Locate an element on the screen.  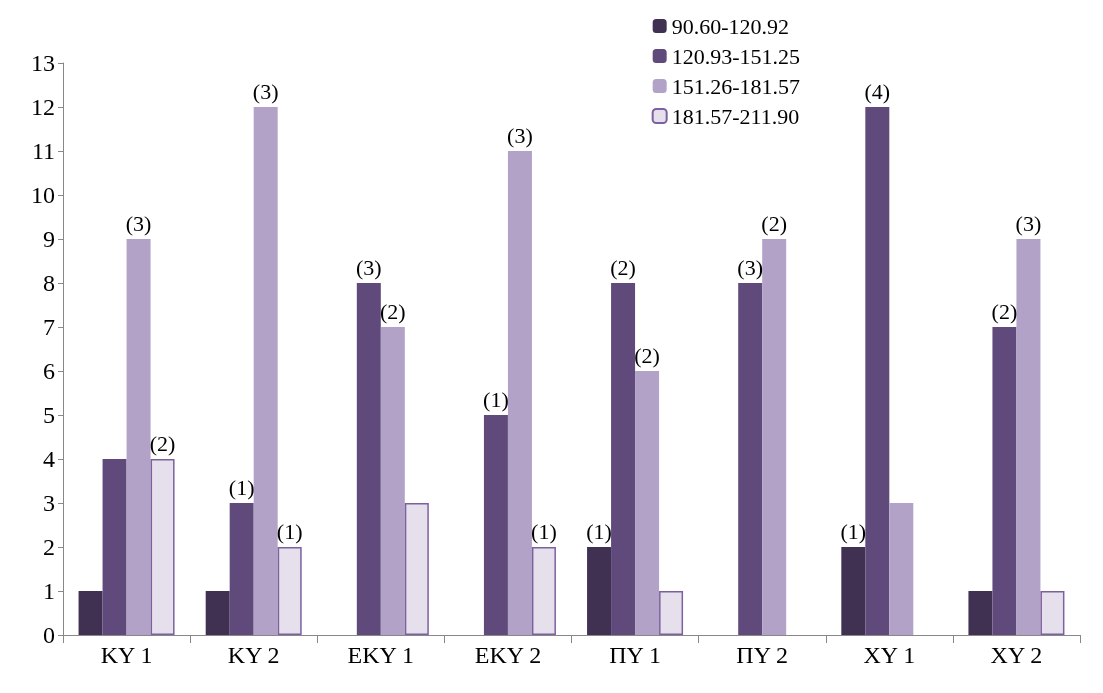
annotation: (4) is located at coordinates (877, 91).